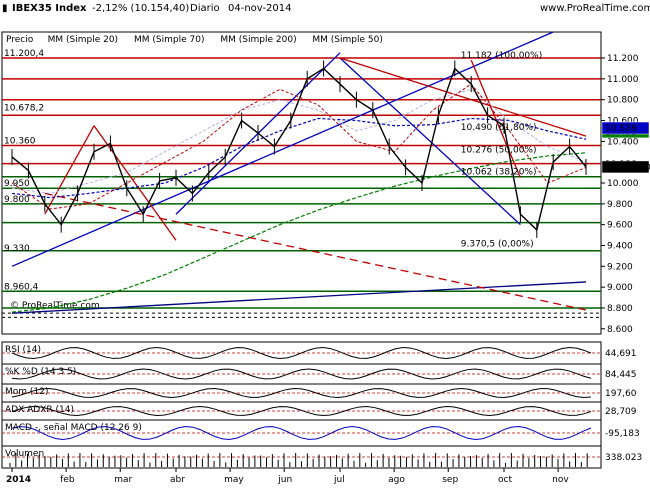  What do you see at coordinates (621, 354) in the screenshot?
I see `indicator-value: 44,691` at bounding box center [621, 354].